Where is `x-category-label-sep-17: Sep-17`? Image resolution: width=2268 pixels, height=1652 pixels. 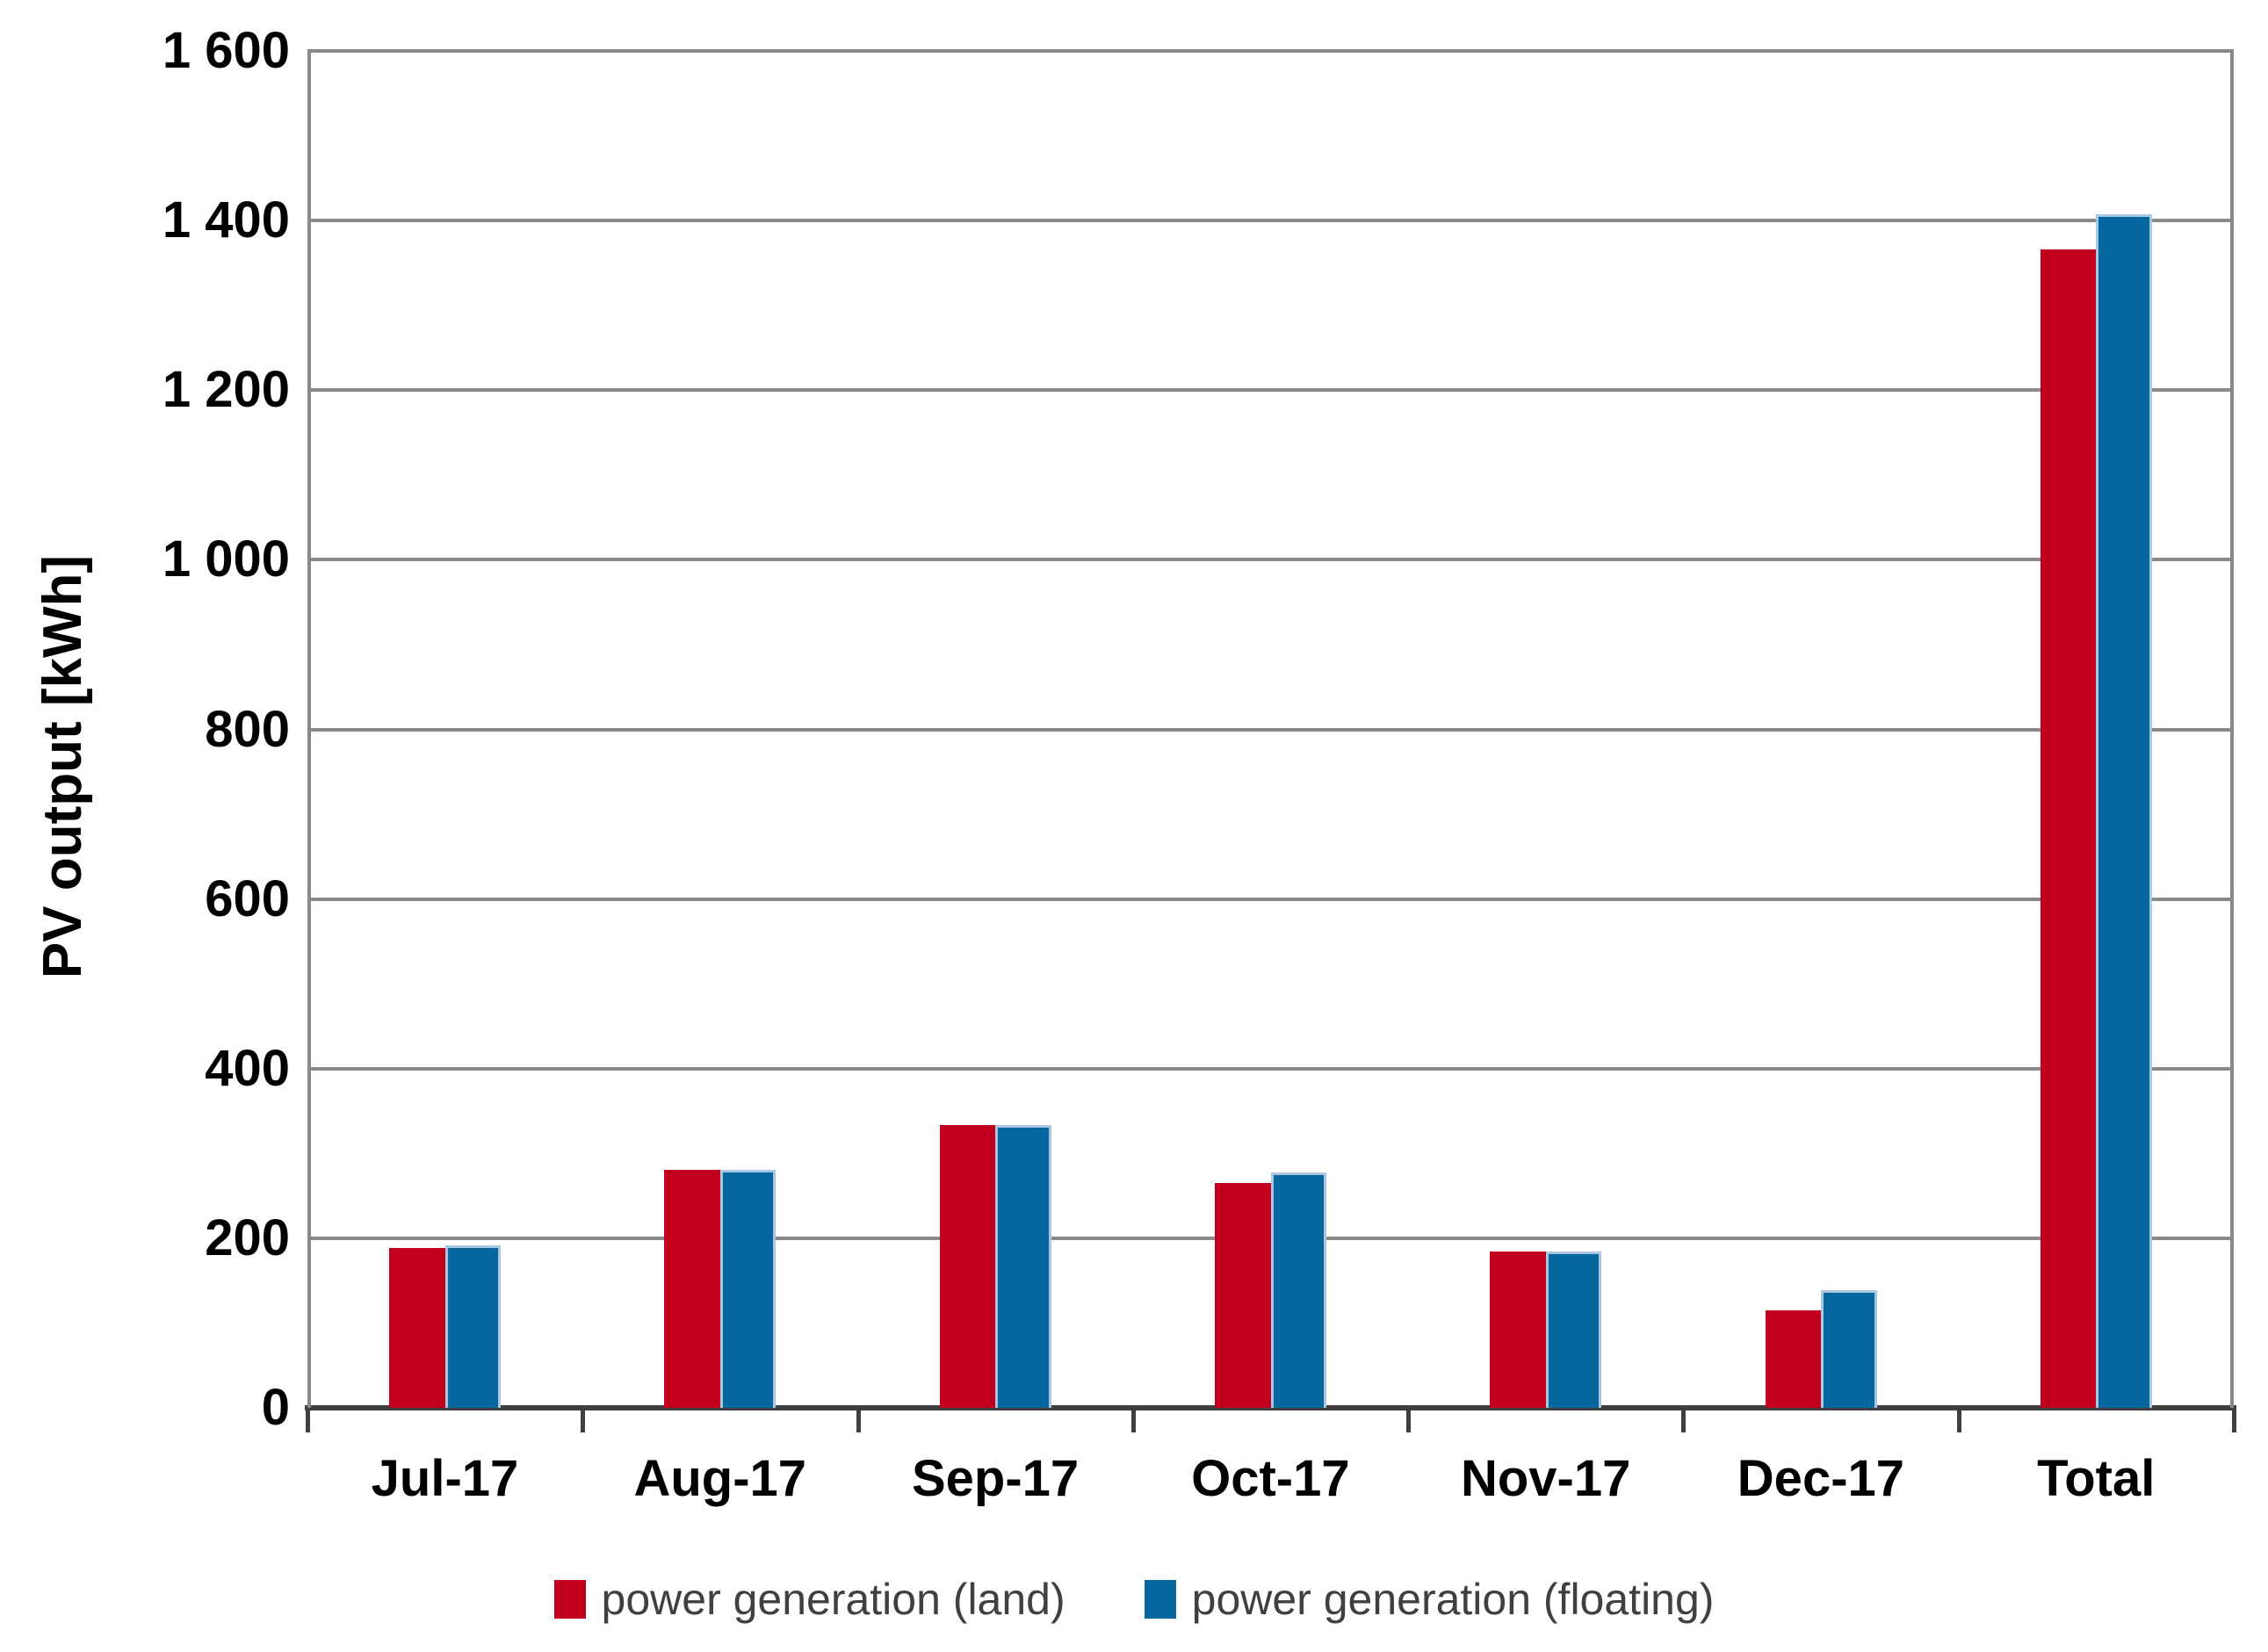
x-category-label-sep-17: Sep-17 is located at coordinates (995, 1478).